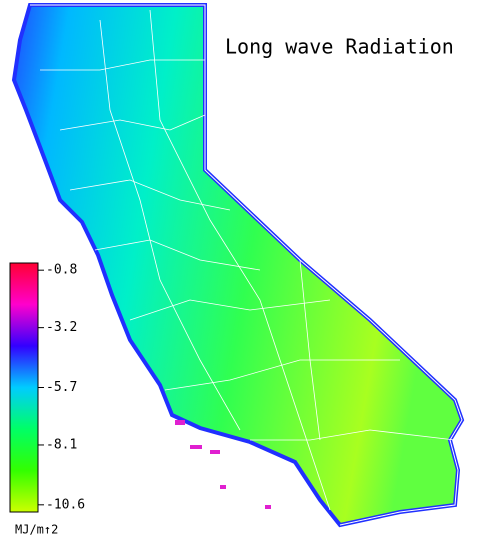  I want to click on islands, so click(223, 464).